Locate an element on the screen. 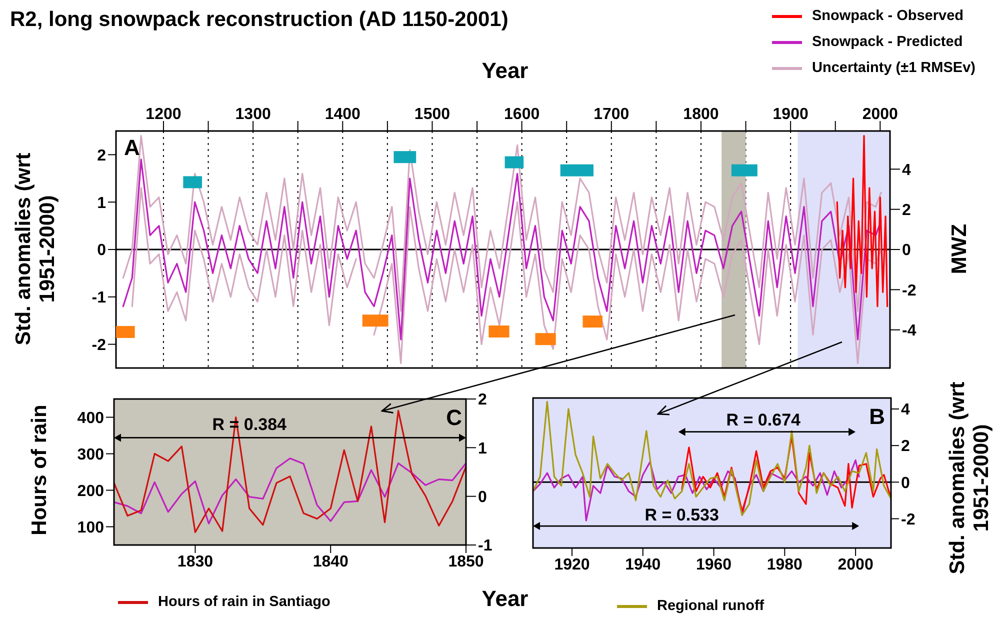 The image size is (993, 624). annotation: B is located at coordinates (877, 416).